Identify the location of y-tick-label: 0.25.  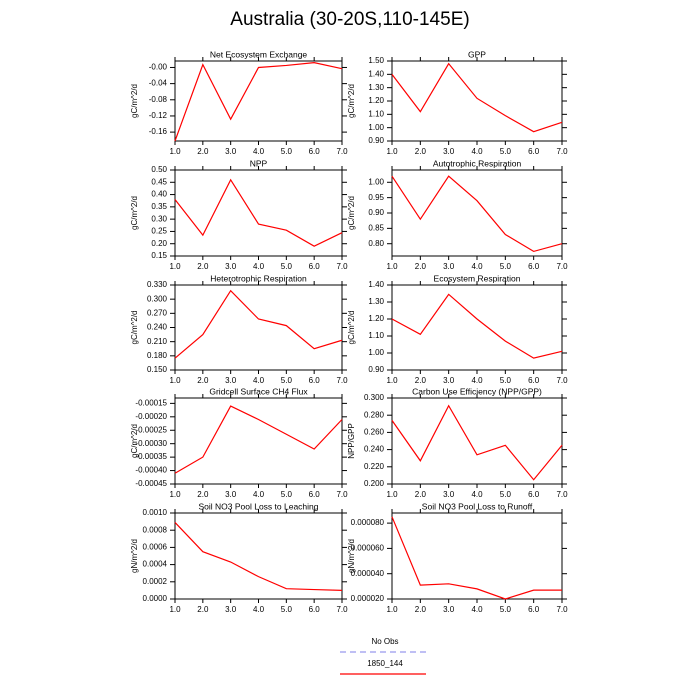
(159, 231).